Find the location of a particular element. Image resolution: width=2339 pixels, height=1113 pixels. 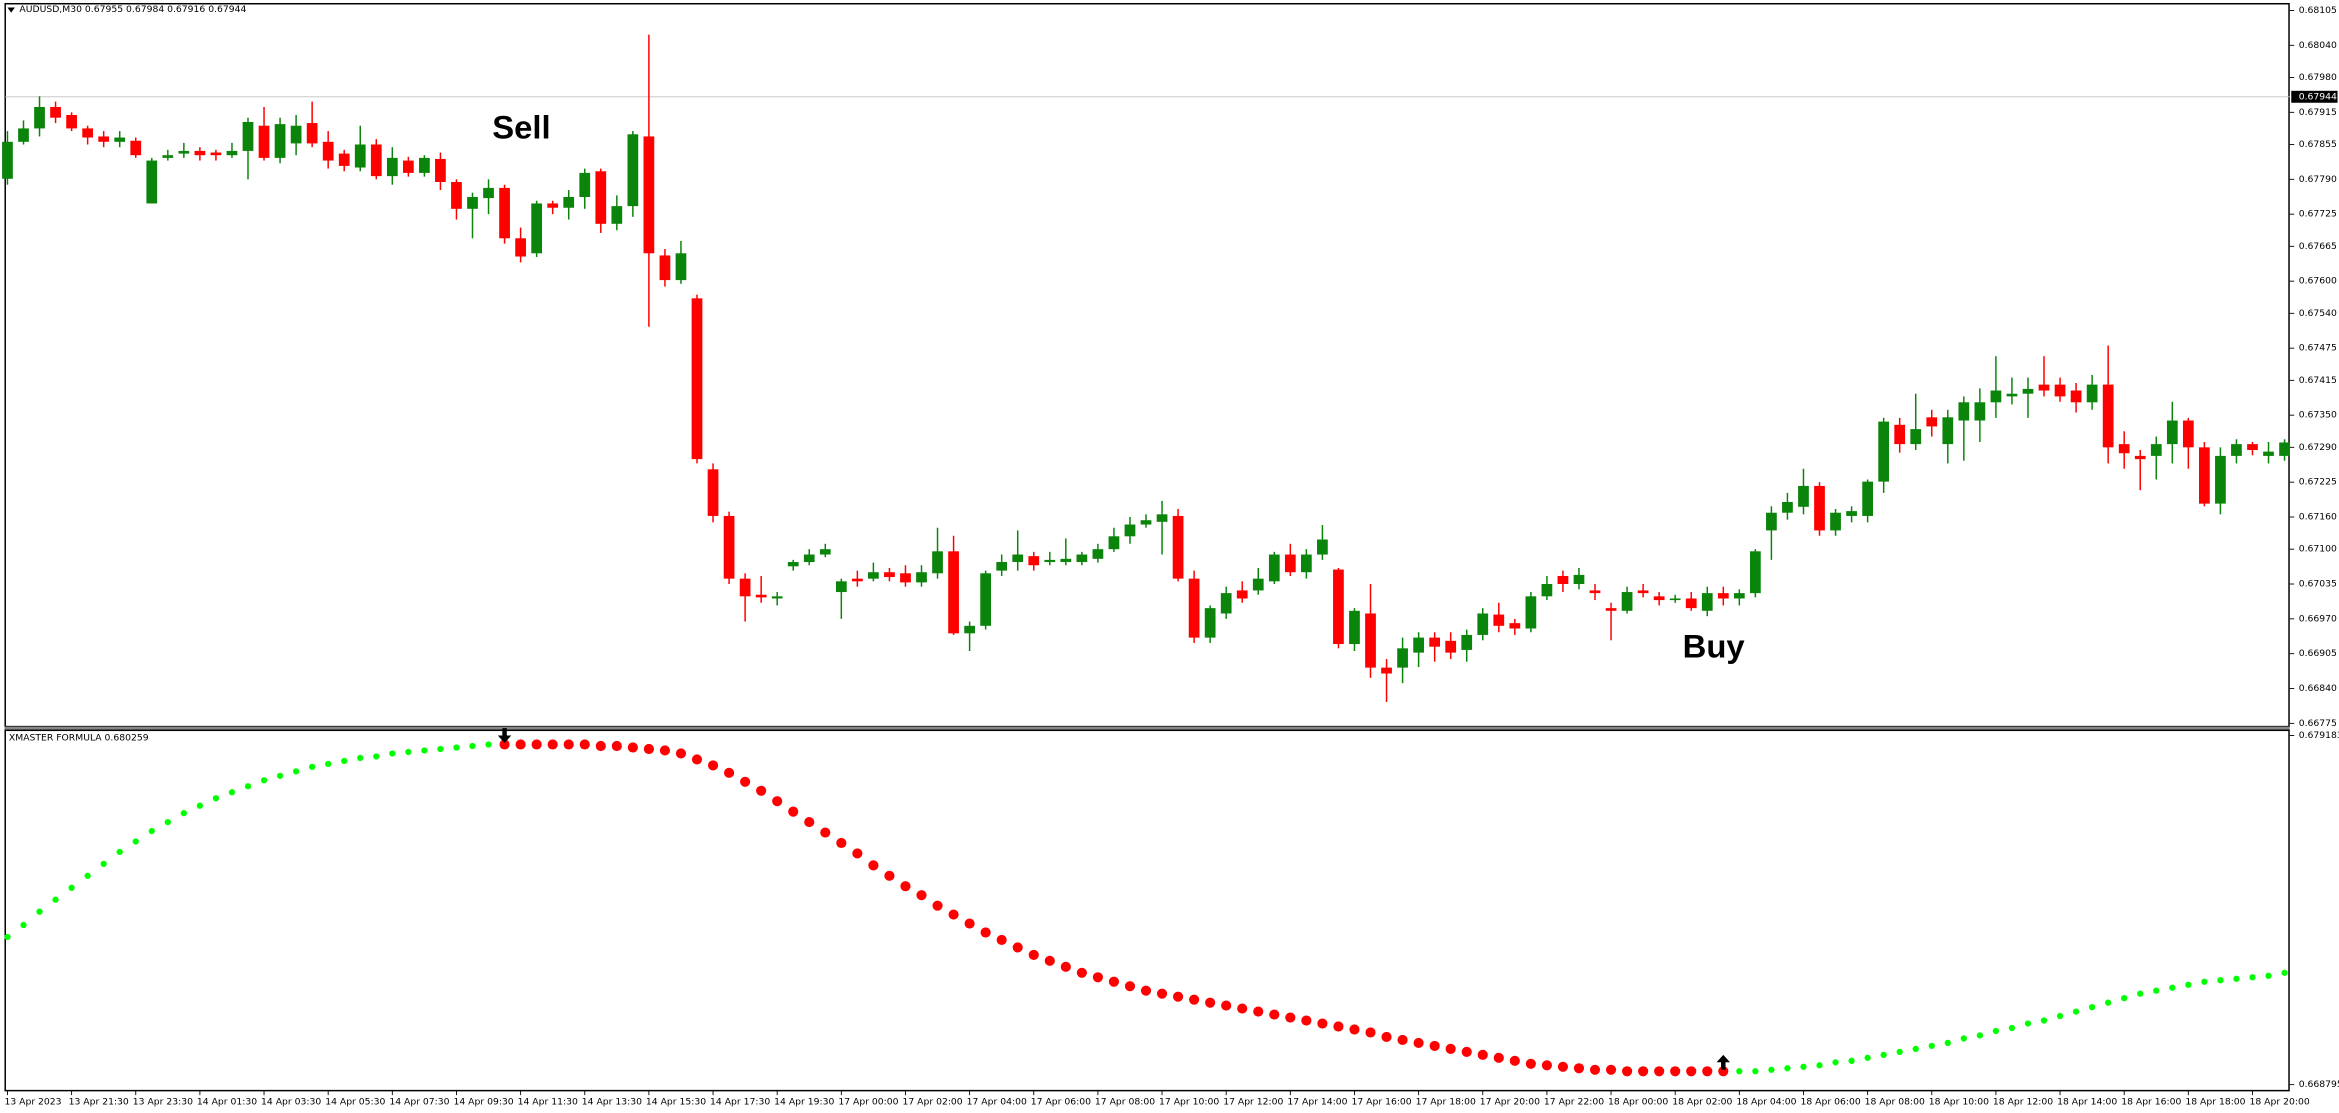

x-tick-label: 14 Apr 17:30 is located at coordinates (740, 1101).